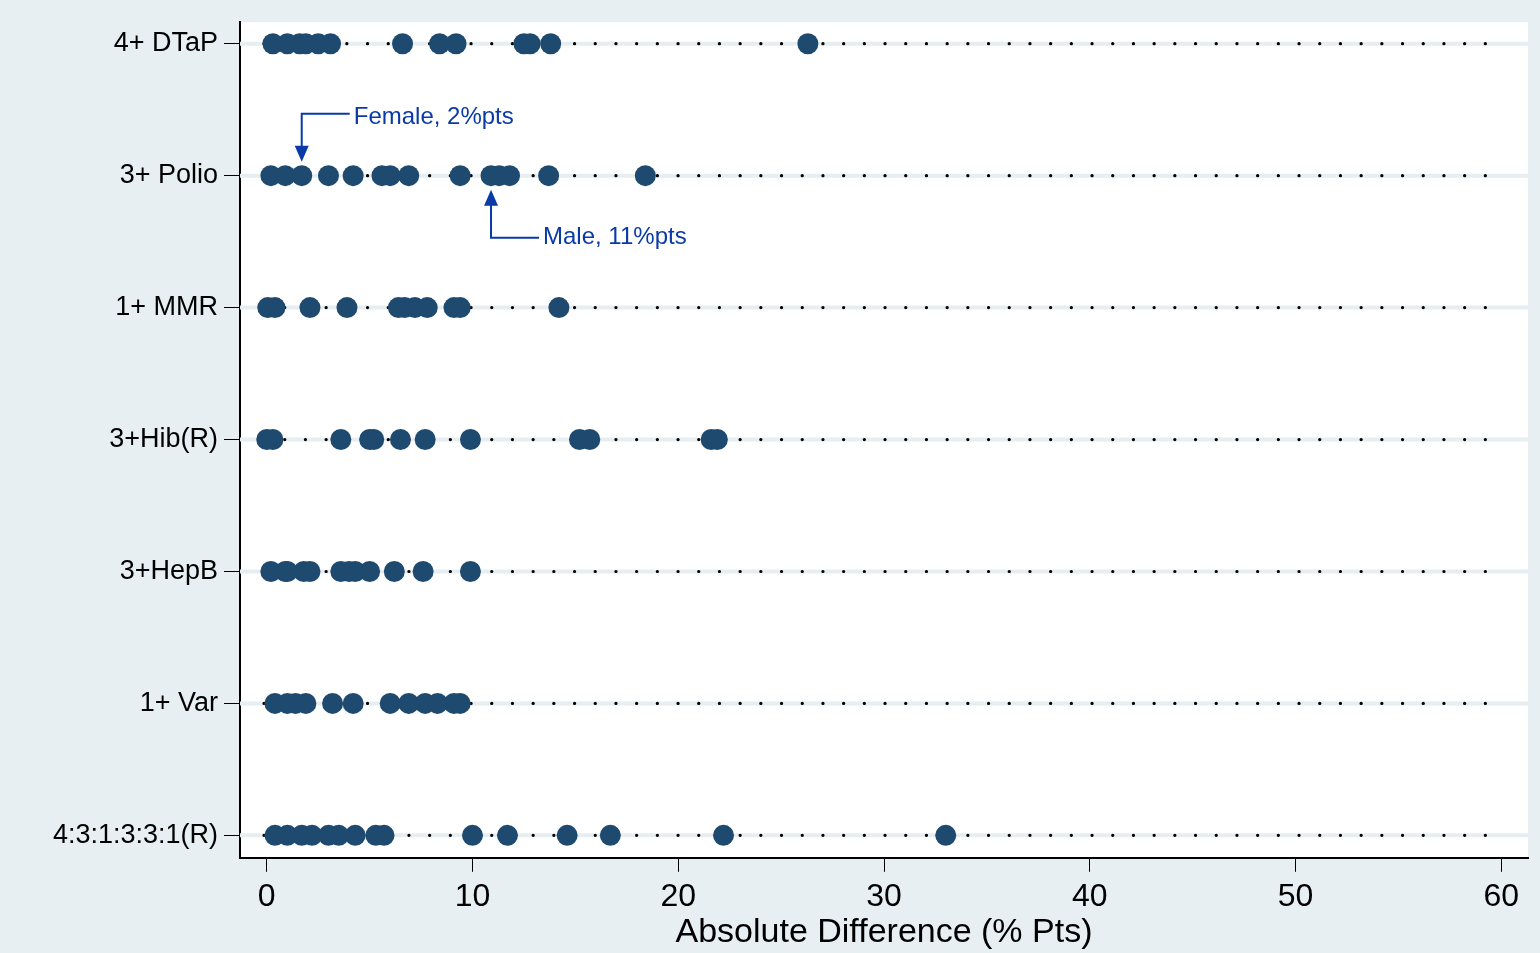 The height and width of the screenshot is (953, 1540). I want to click on x-tick-label: 30, so click(884, 894).